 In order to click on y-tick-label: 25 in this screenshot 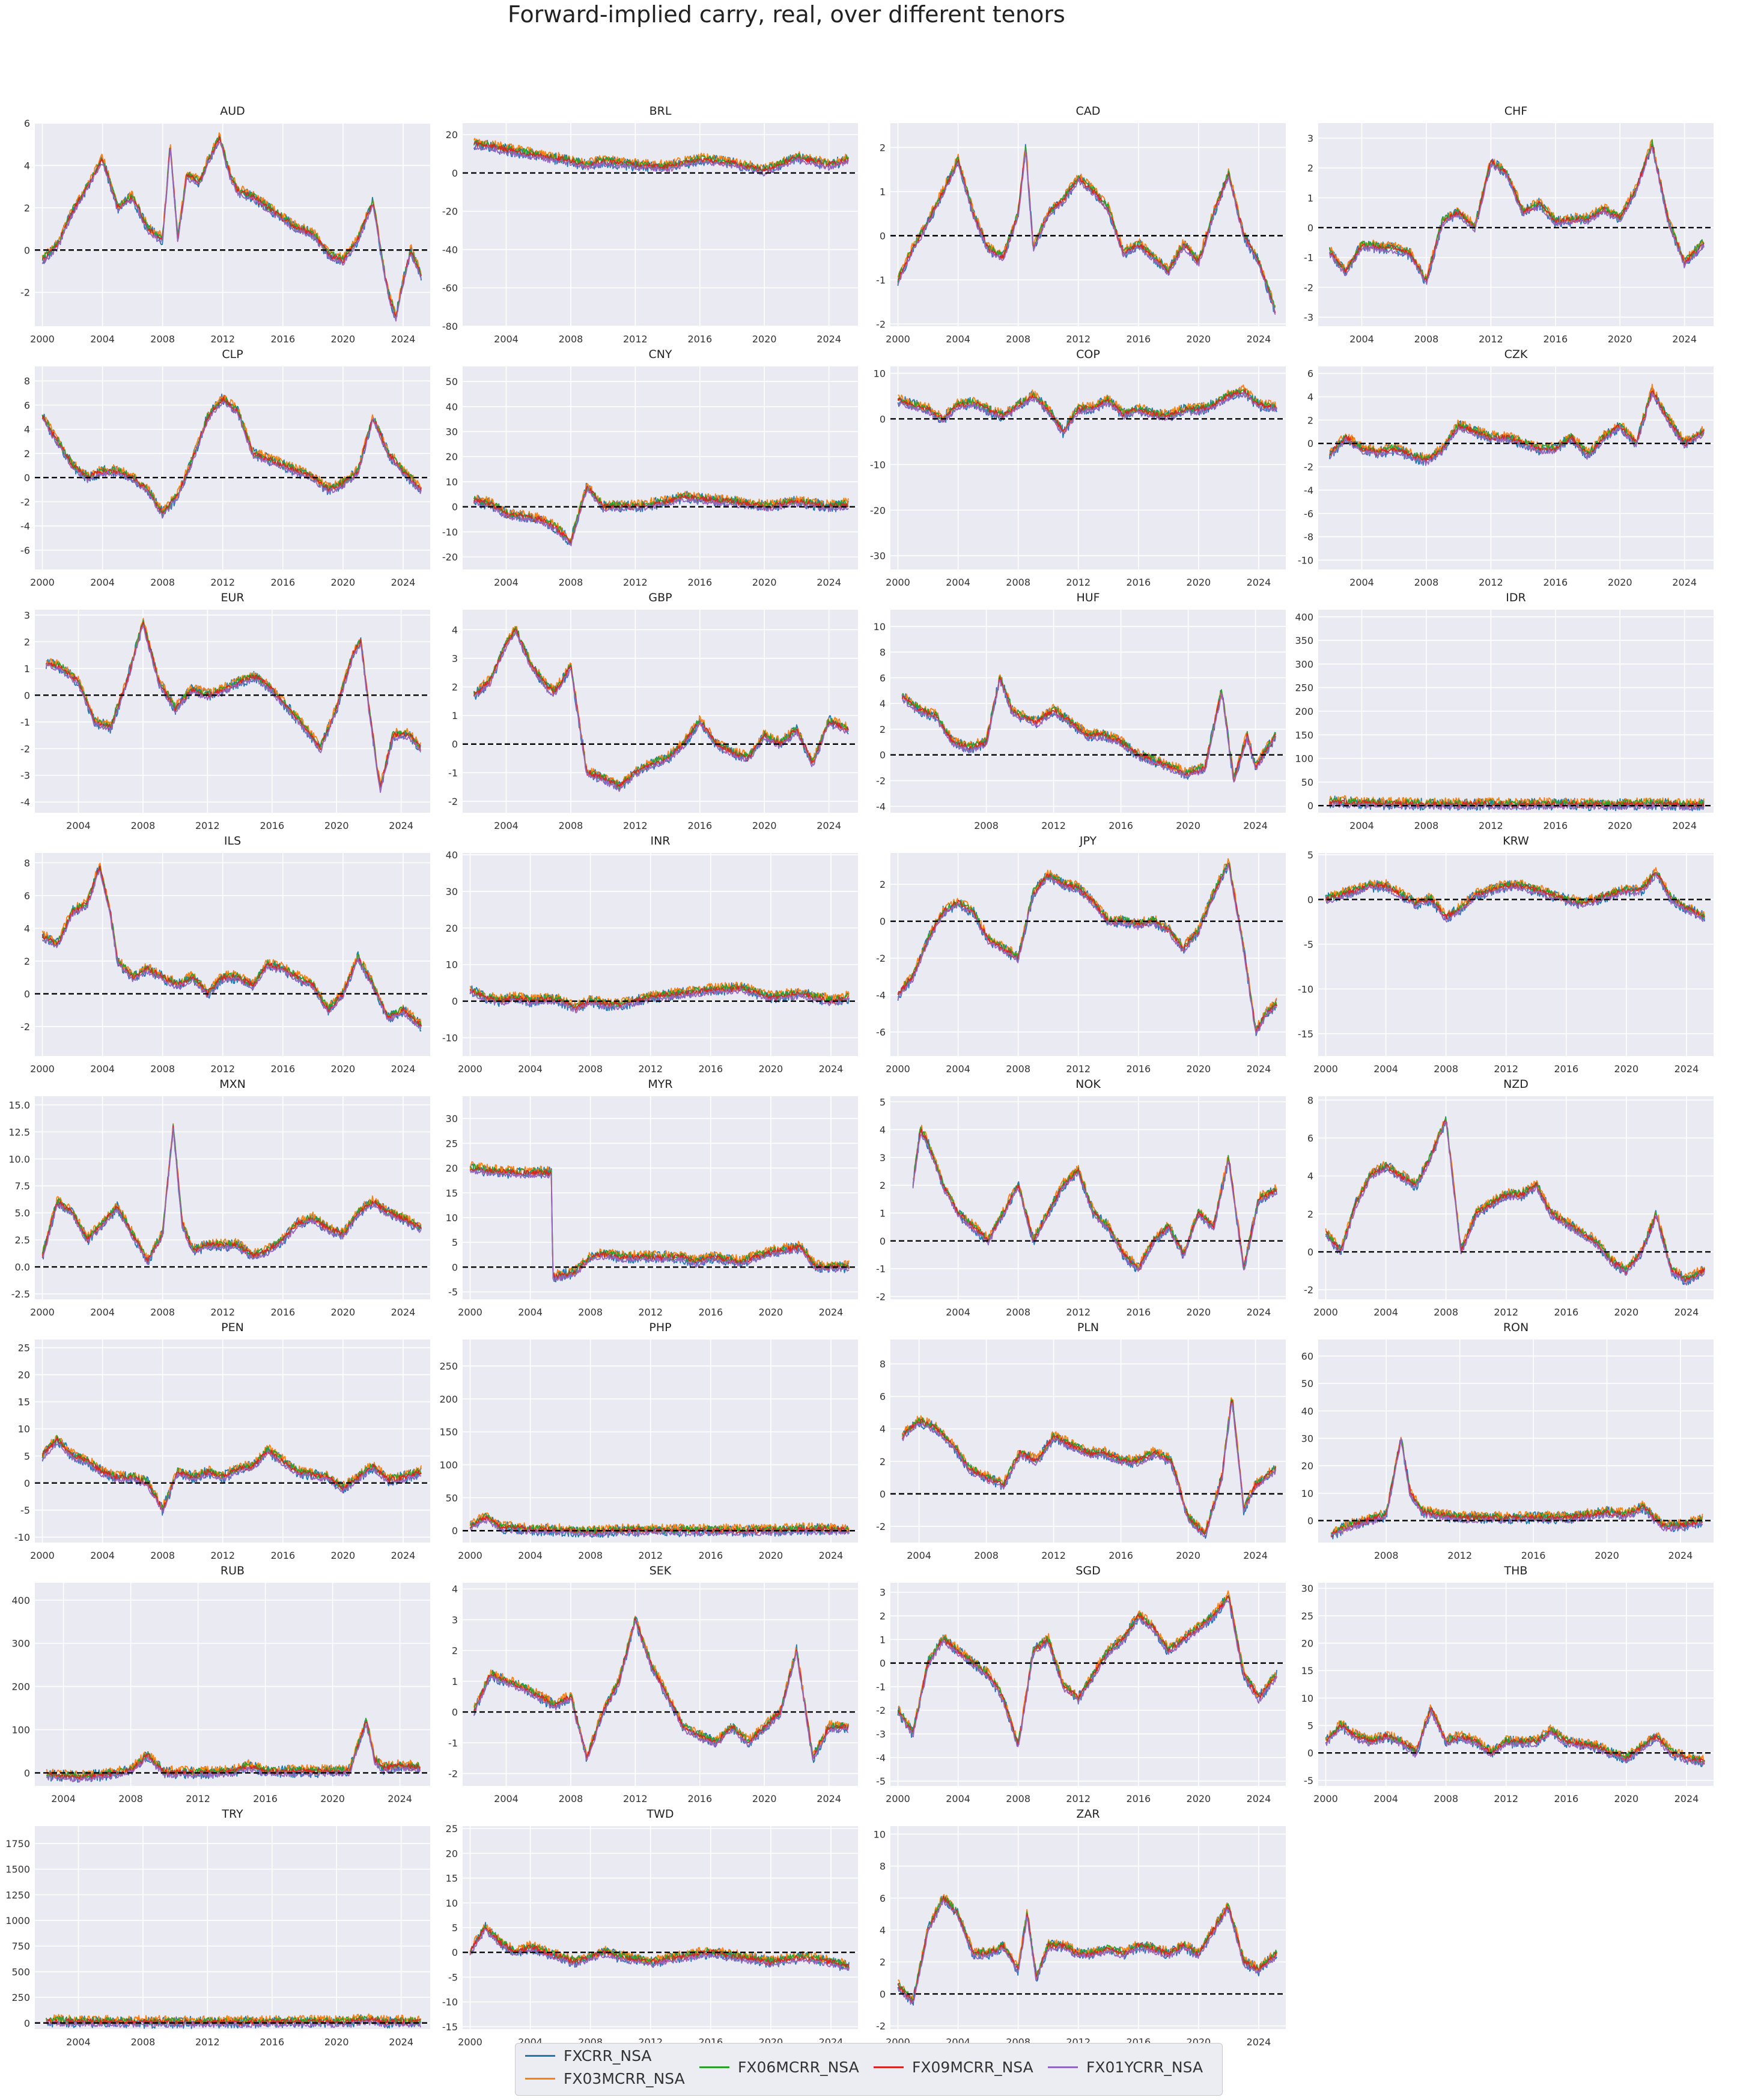, I will do `click(1307, 1616)`.